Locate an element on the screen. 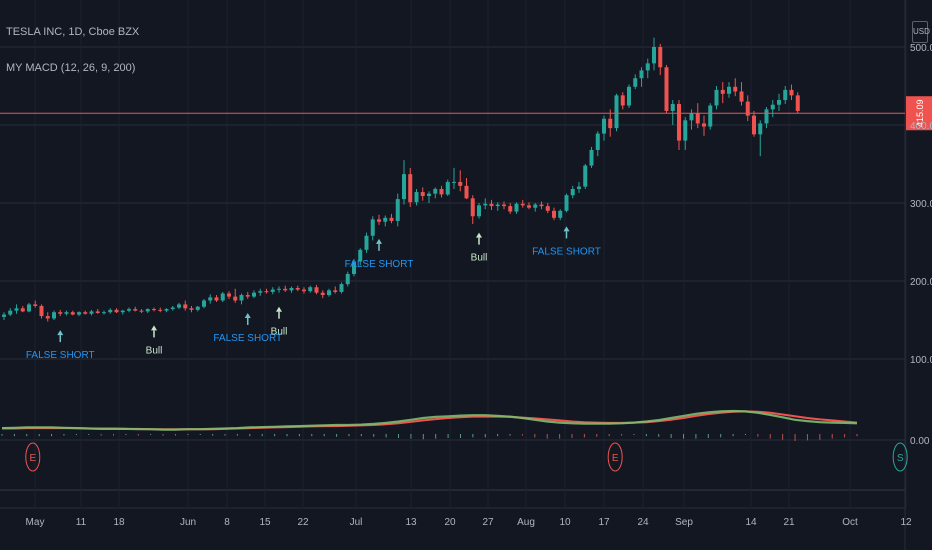 The height and width of the screenshot is (550, 932). time-tick-label: 13 is located at coordinates (411, 522).